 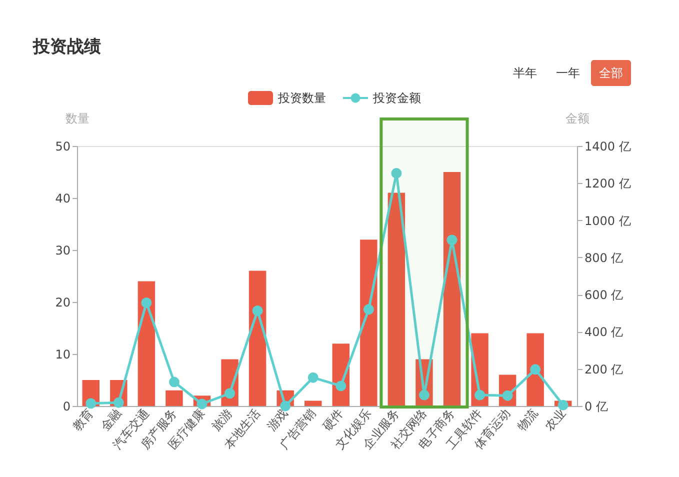 I want to click on y-tick-label: 10, so click(x=62, y=355).